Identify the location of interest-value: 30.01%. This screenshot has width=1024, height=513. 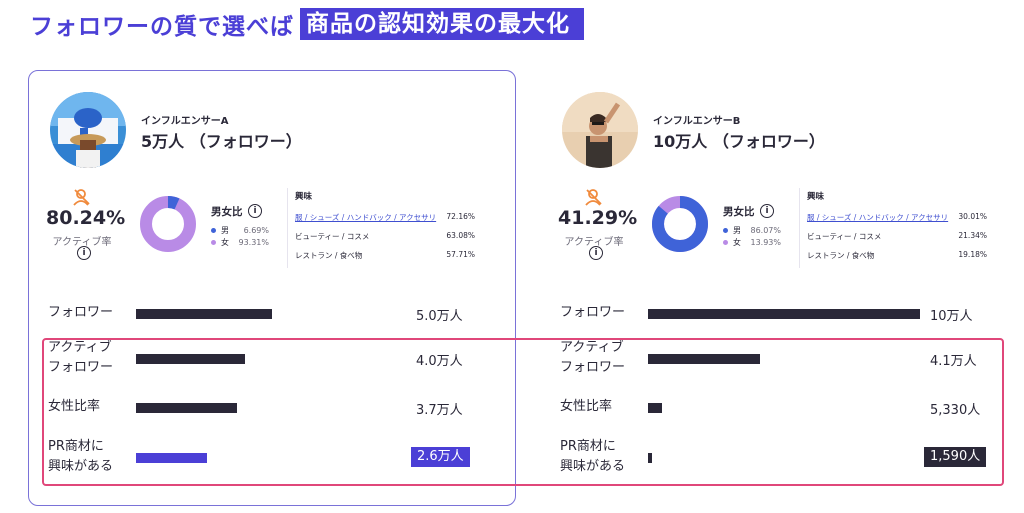
(972, 216).